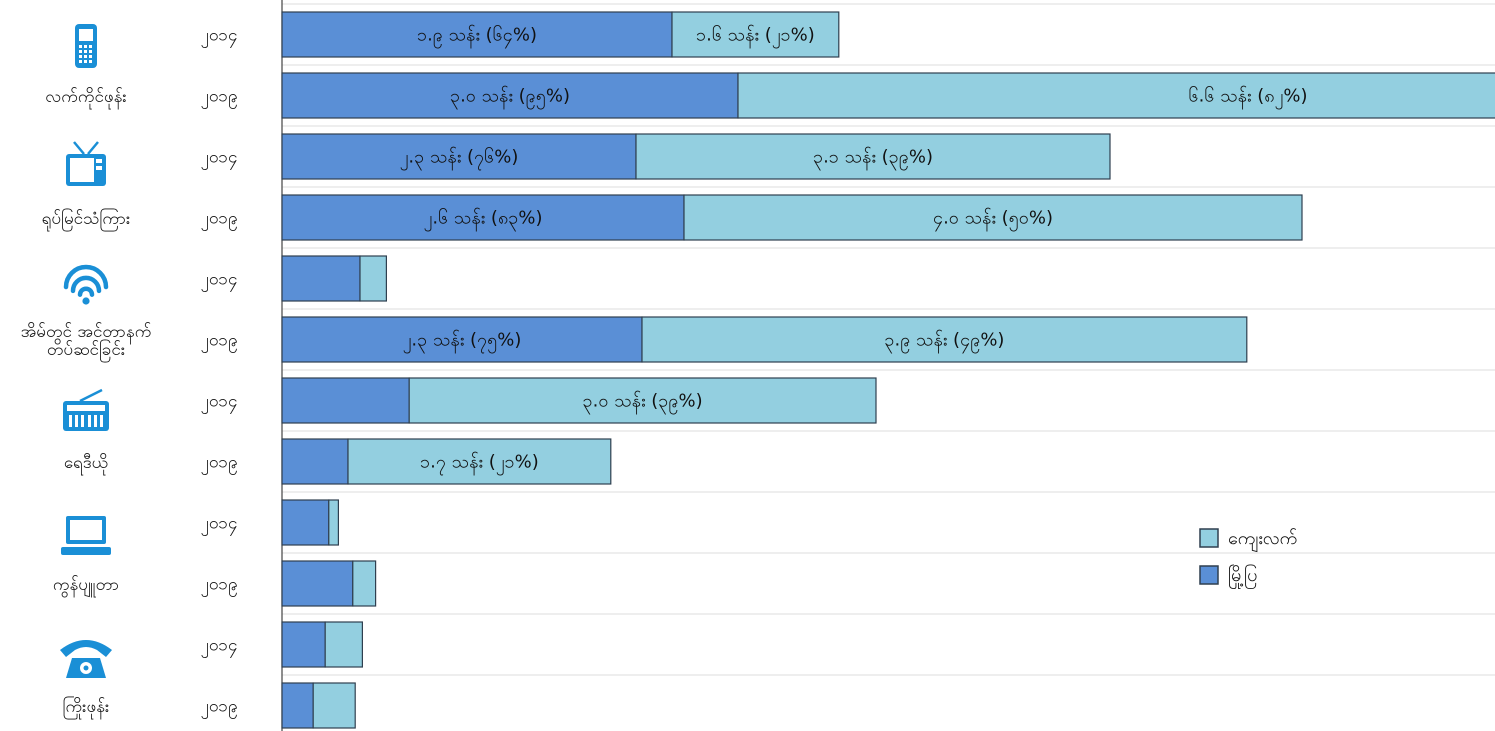  I want to click on rural-value-label: ၃.၉ သန်း (၄၉%), so click(944, 342).